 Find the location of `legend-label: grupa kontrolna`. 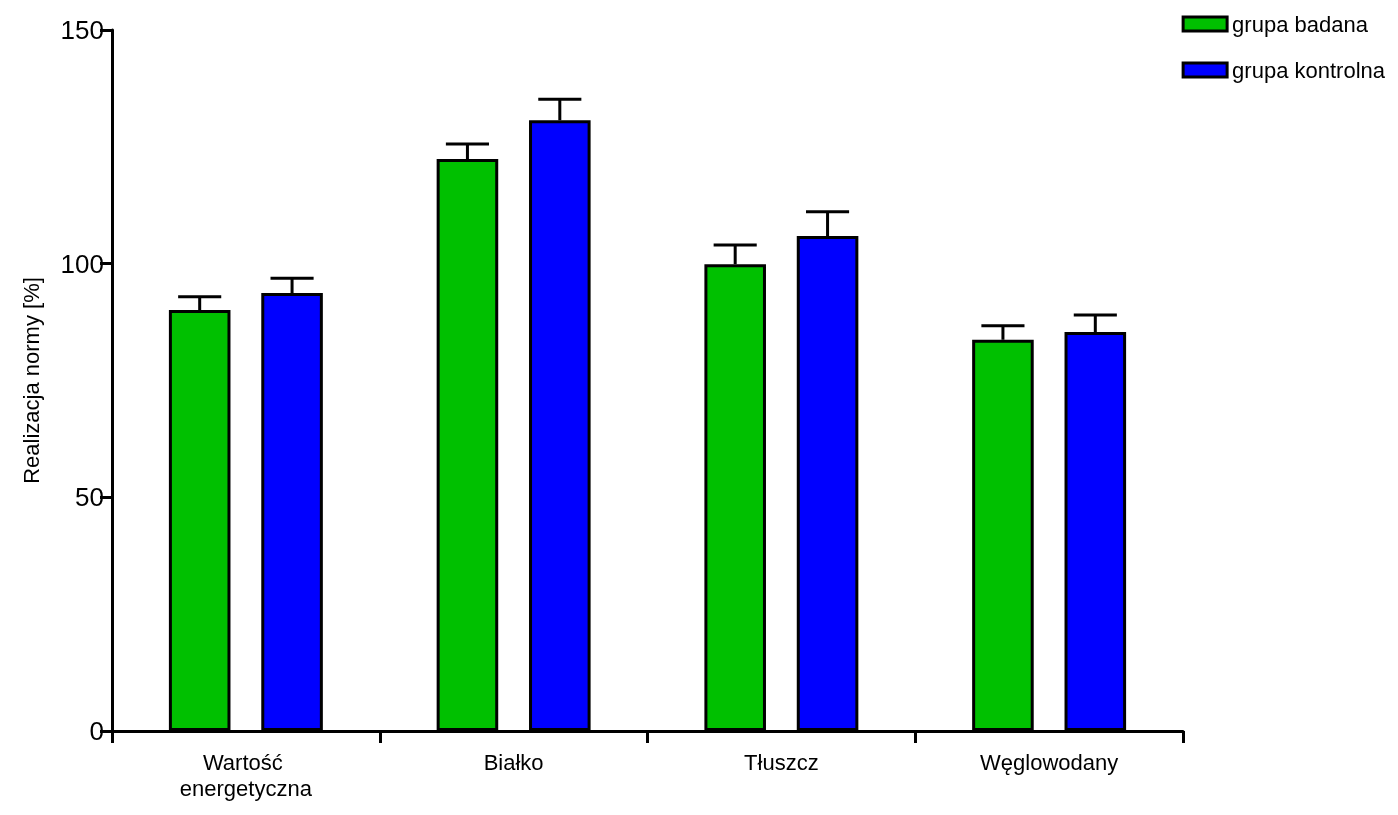

legend-label: grupa kontrolna is located at coordinates (1309, 70).